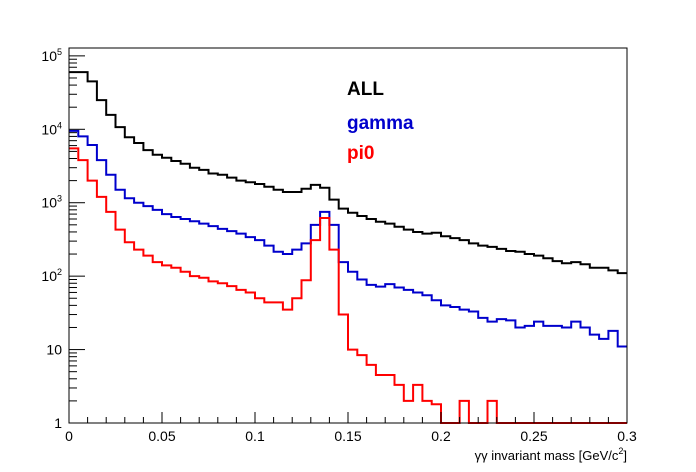  What do you see at coordinates (58, 423) in the screenshot?
I see `y-tick-label: 1` at bounding box center [58, 423].